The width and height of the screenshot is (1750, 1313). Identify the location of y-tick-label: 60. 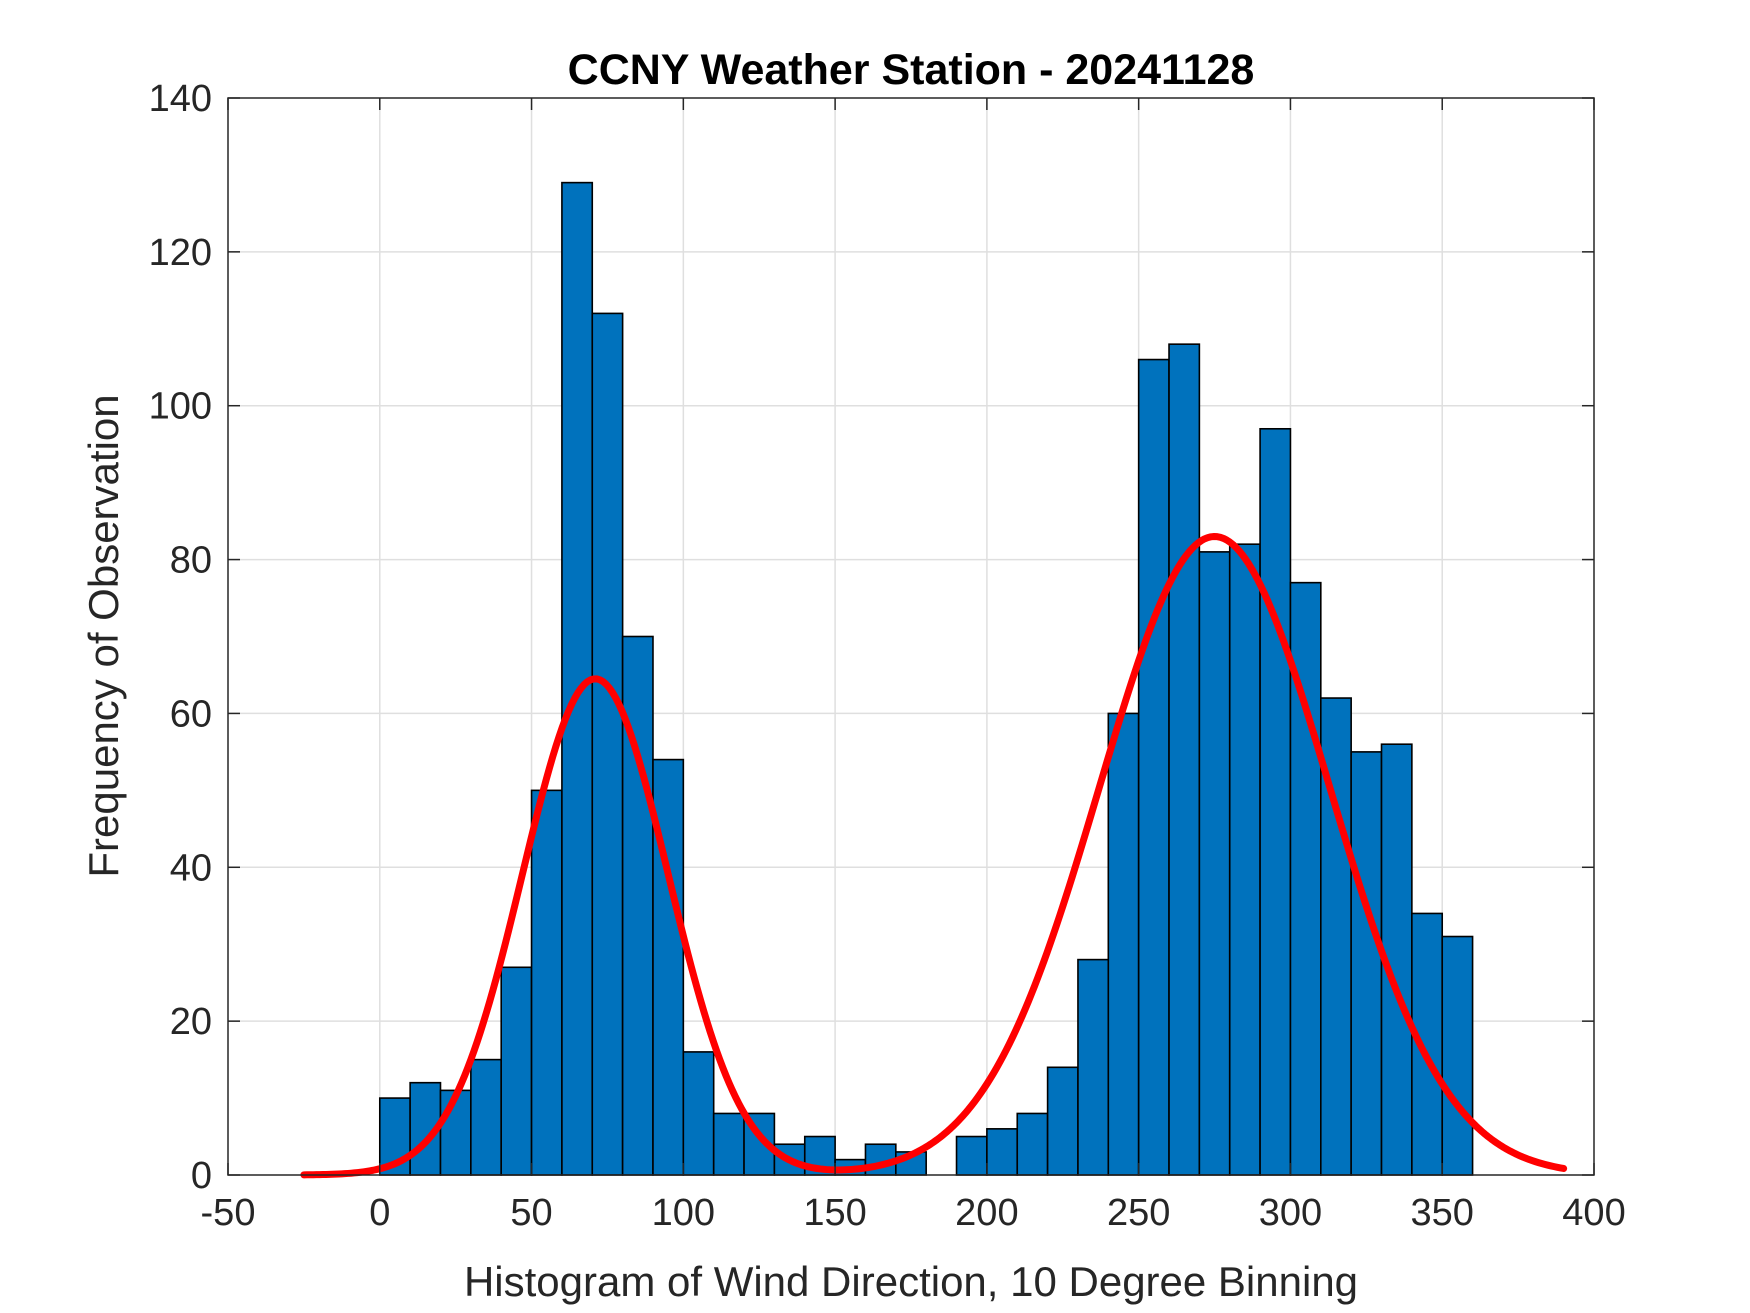
(191, 714).